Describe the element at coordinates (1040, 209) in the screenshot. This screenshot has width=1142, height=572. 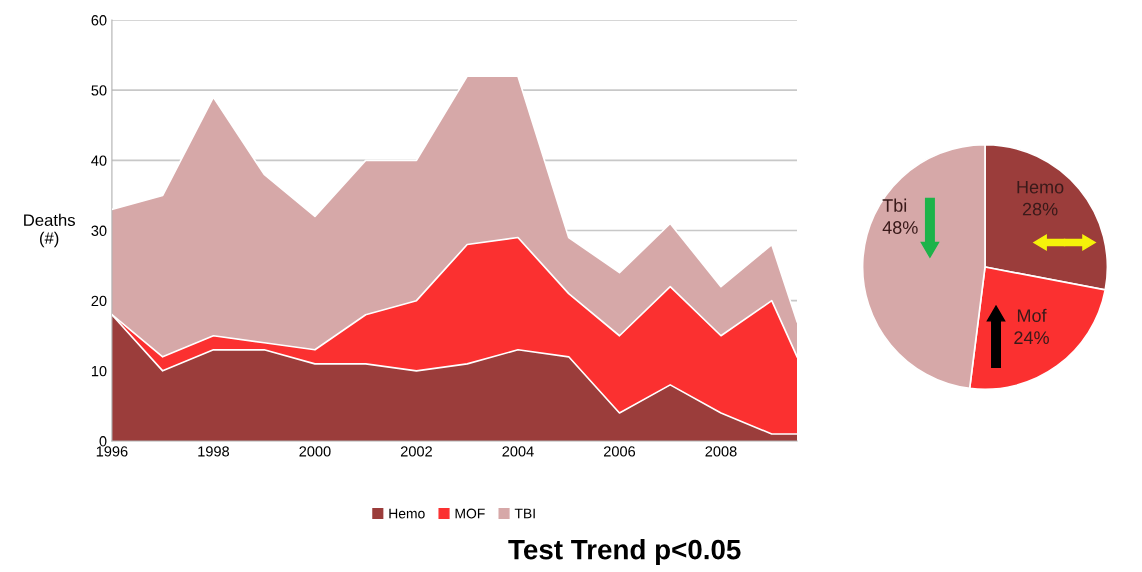
I see `data-label: 28%` at that location.